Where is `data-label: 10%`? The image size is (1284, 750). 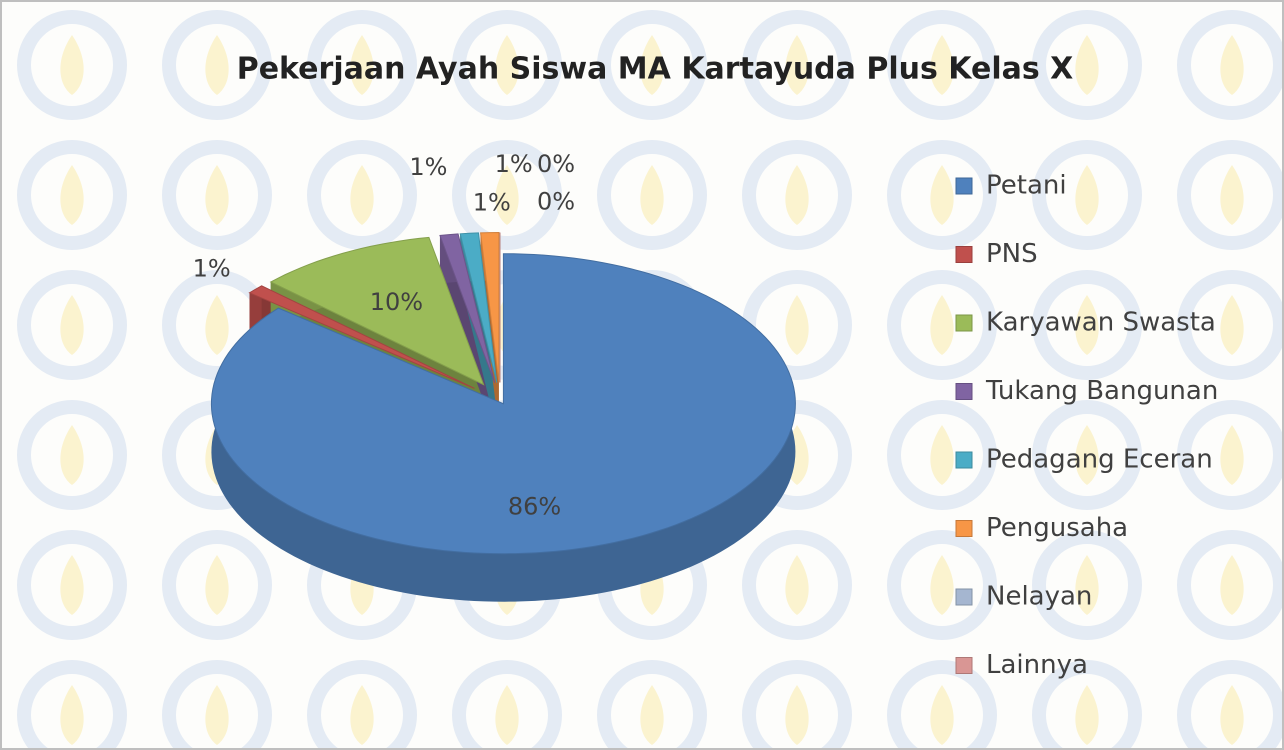 data-label: 10% is located at coordinates (396, 302).